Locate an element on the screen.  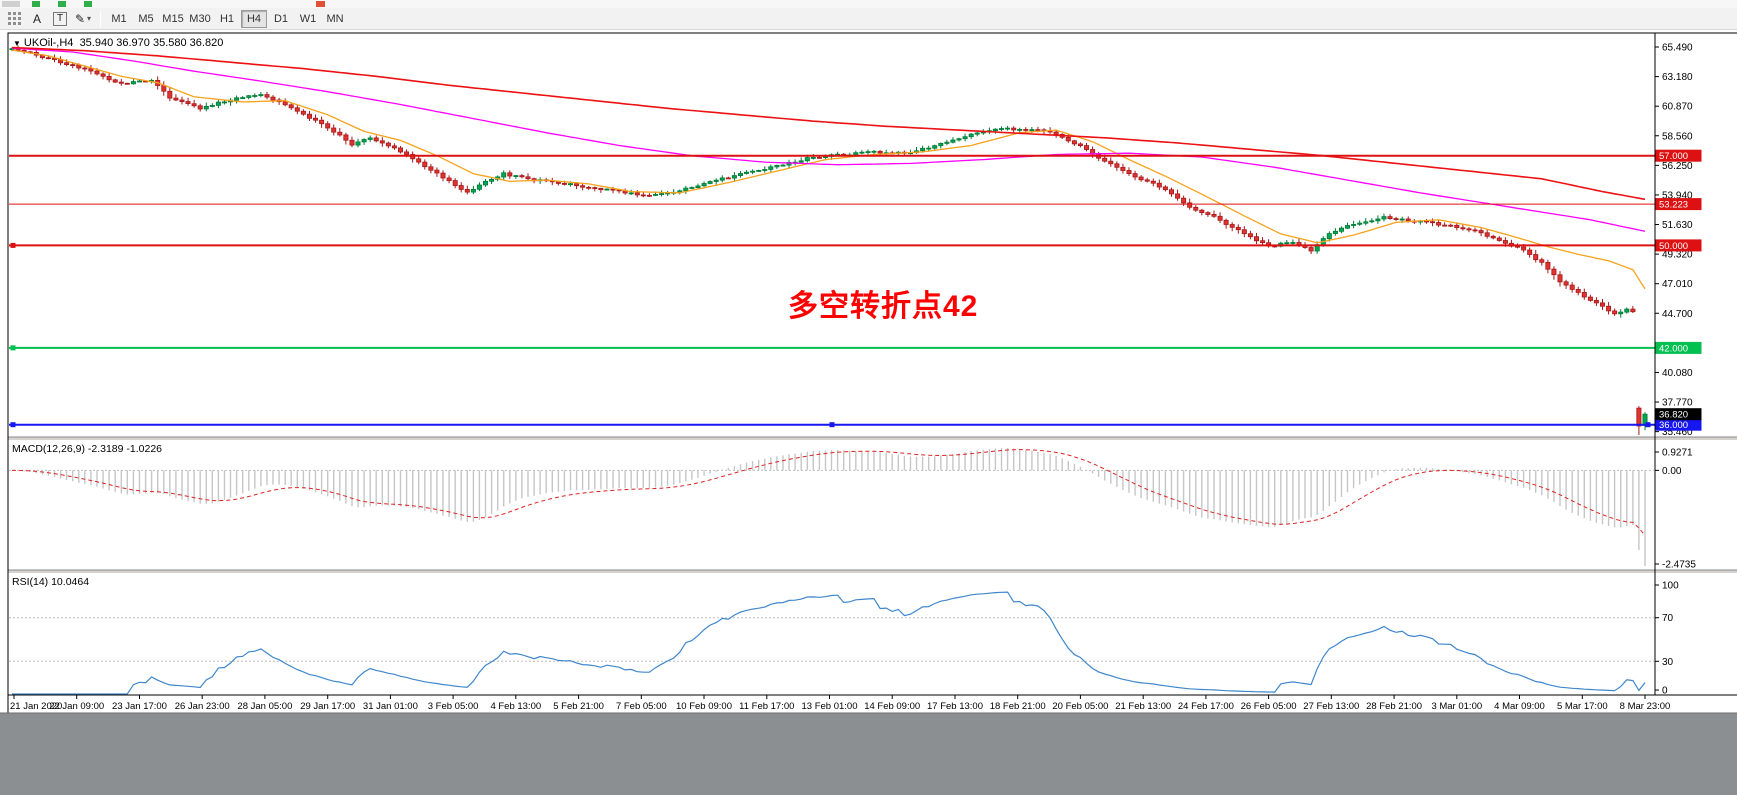
time-axis-label: 29 Jan 17:00 is located at coordinates (327, 706).